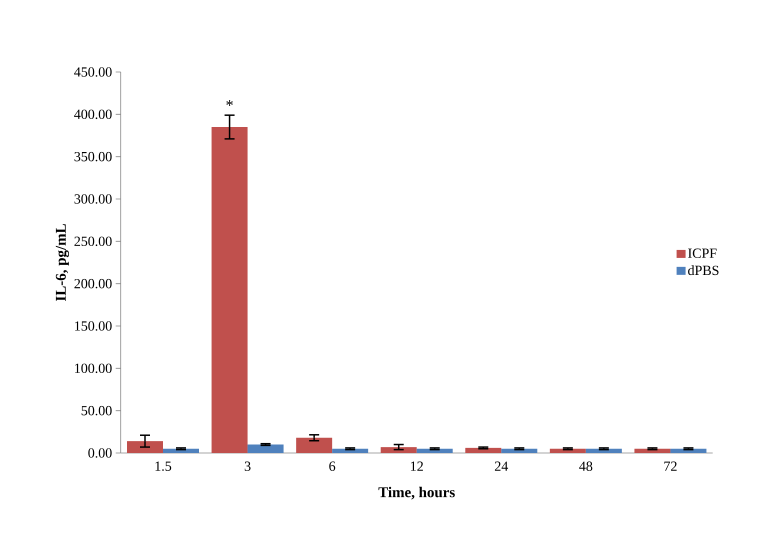 This screenshot has height=542, width=771. What do you see at coordinates (93, 72) in the screenshot?
I see `y-tick-label: 450.00` at bounding box center [93, 72].